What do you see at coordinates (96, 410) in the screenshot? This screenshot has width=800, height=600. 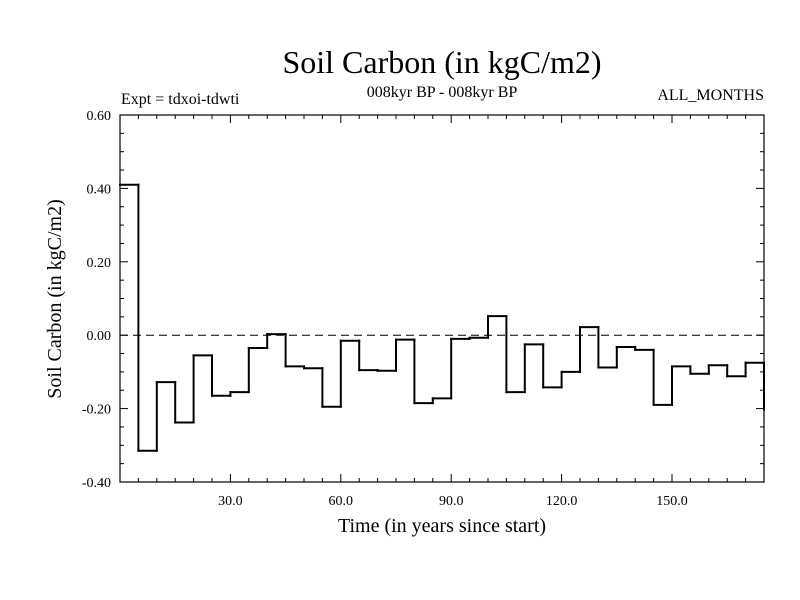 I see `y-tick-label: -0.20` at bounding box center [96, 410].